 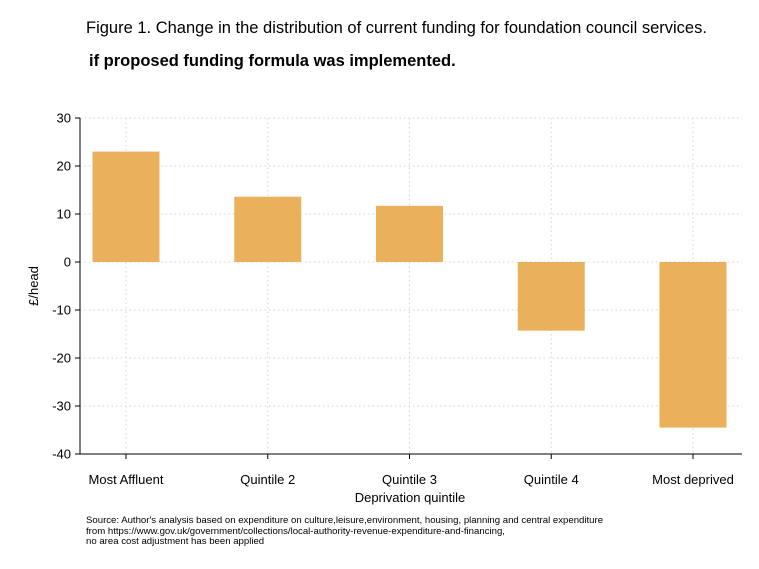 I want to click on x-axis-title: Deprivation quintile, so click(x=410, y=497).